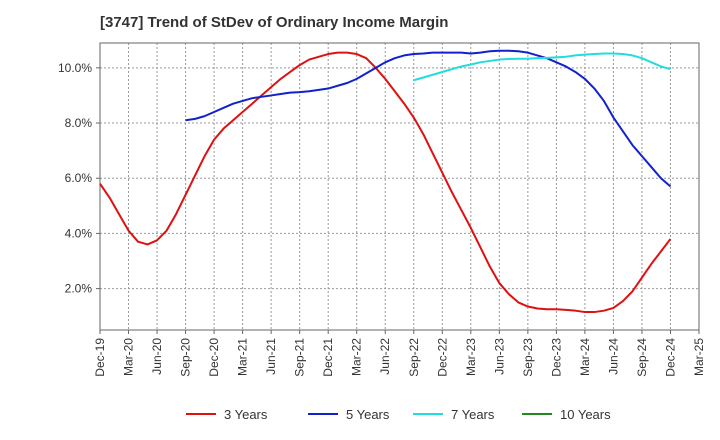 The width and height of the screenshot is (720, 440). Describe the element at coordinates (157, 356) in the screenshot. I see `x-tick-label: Jun-20` at that location.